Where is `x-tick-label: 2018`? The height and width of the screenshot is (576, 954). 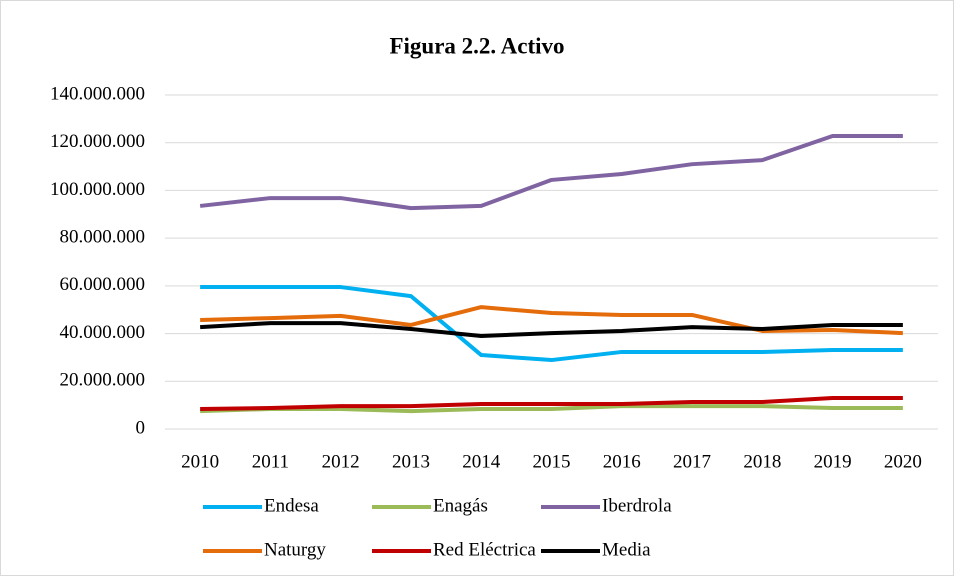
x-tick-label: 2018 is located at coordinates (762, 461).